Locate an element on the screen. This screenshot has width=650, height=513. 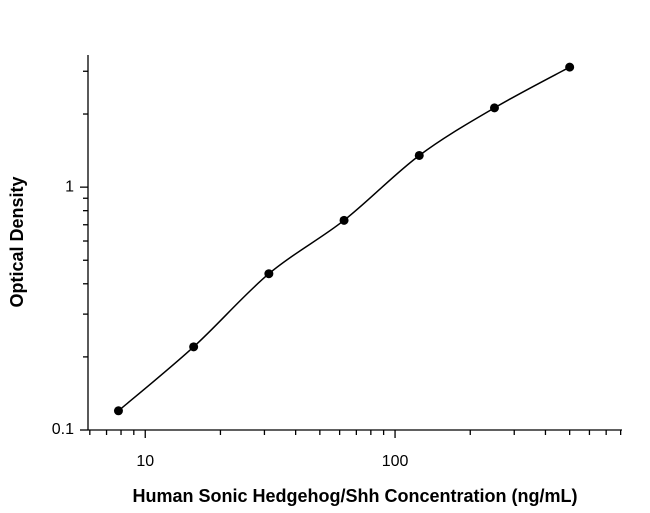
x-tick-label: 10 is located at coordinates (145, 461).